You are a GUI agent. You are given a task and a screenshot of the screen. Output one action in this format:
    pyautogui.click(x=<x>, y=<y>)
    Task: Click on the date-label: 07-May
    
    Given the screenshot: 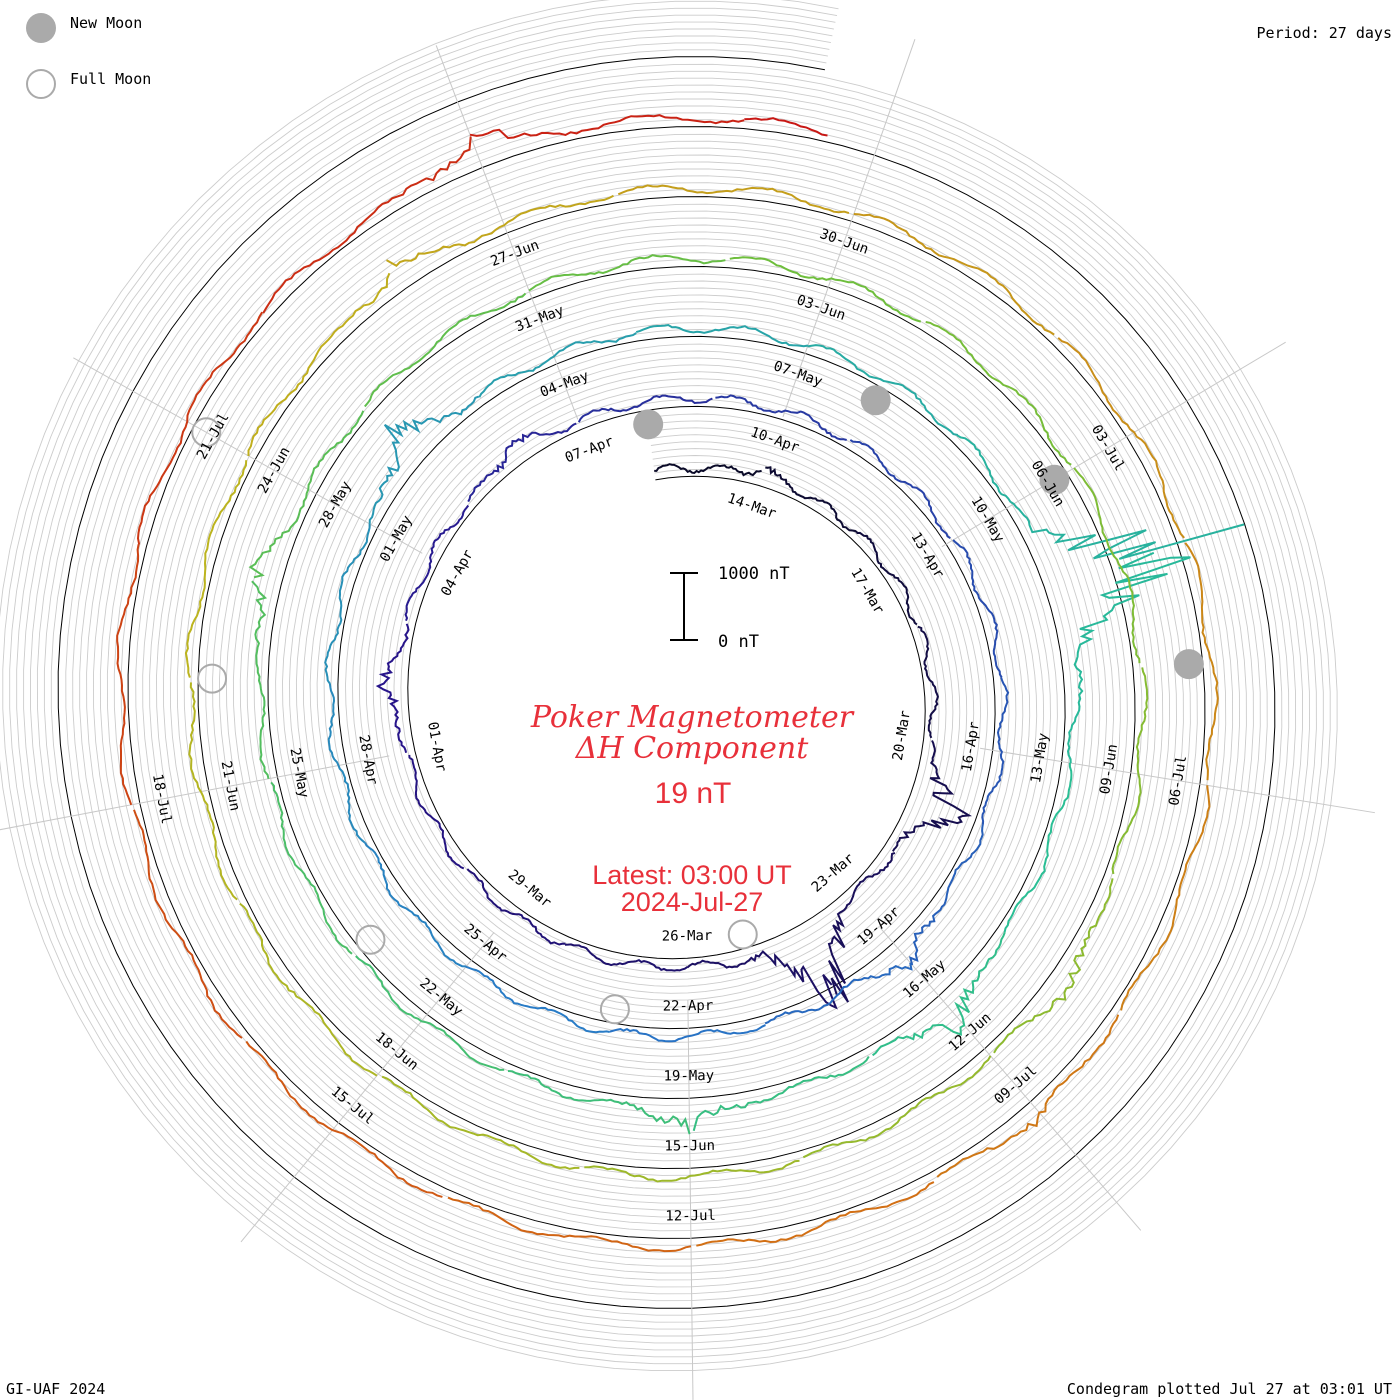 What is the action you would take?
    pyautogui.click(x=797, y=374)
    